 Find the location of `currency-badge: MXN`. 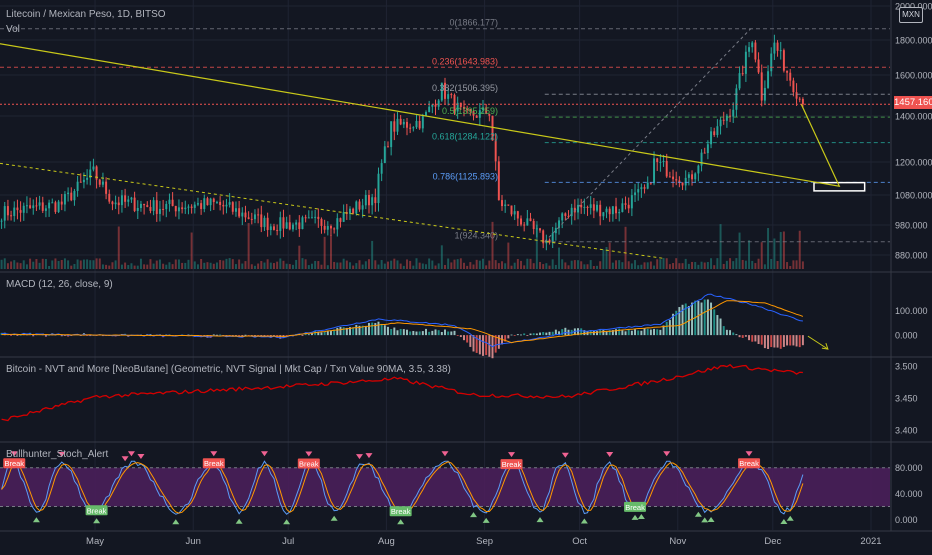

currency-badge: MXN is located at coordinates (911, 15).